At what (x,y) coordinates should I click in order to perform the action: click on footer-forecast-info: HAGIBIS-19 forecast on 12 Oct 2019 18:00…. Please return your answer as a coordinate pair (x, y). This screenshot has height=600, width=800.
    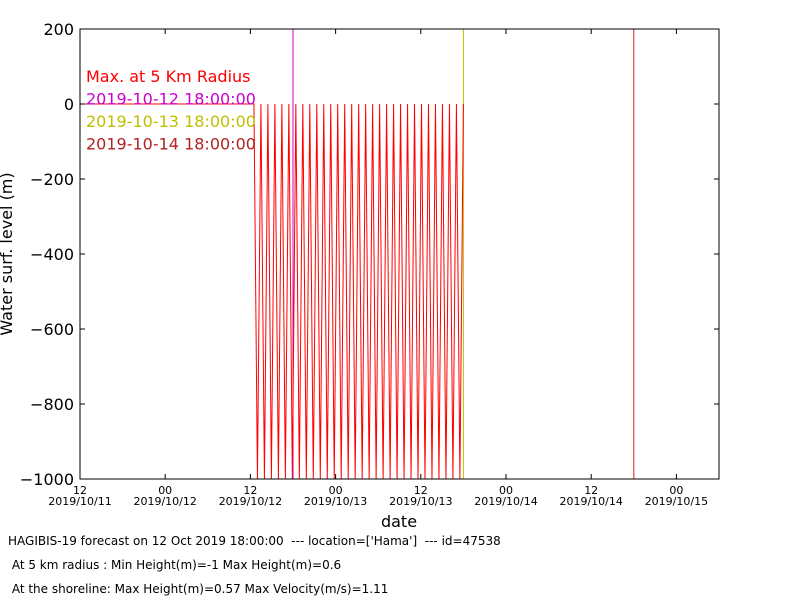
    Looking at the image, I should click on (254, 541).